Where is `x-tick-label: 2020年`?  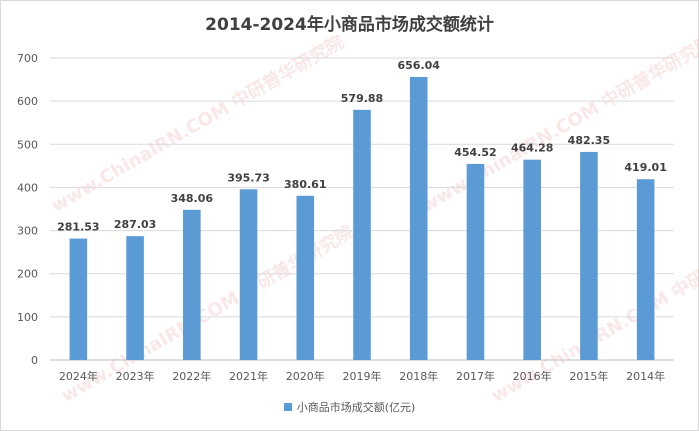
x-tick-label: 2020年 is located at coordinates (305, 376).